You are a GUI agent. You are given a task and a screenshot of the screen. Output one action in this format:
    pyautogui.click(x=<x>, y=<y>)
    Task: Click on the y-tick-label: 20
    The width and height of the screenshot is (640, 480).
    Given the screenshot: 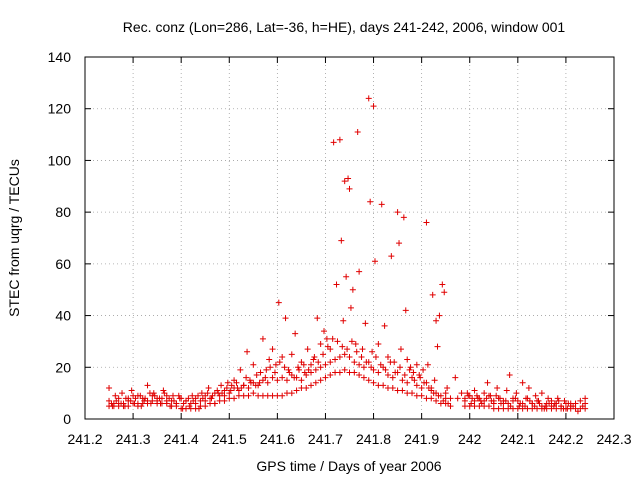 What is the action you would take?
    pyautogui.click(x=63, y=367)
    